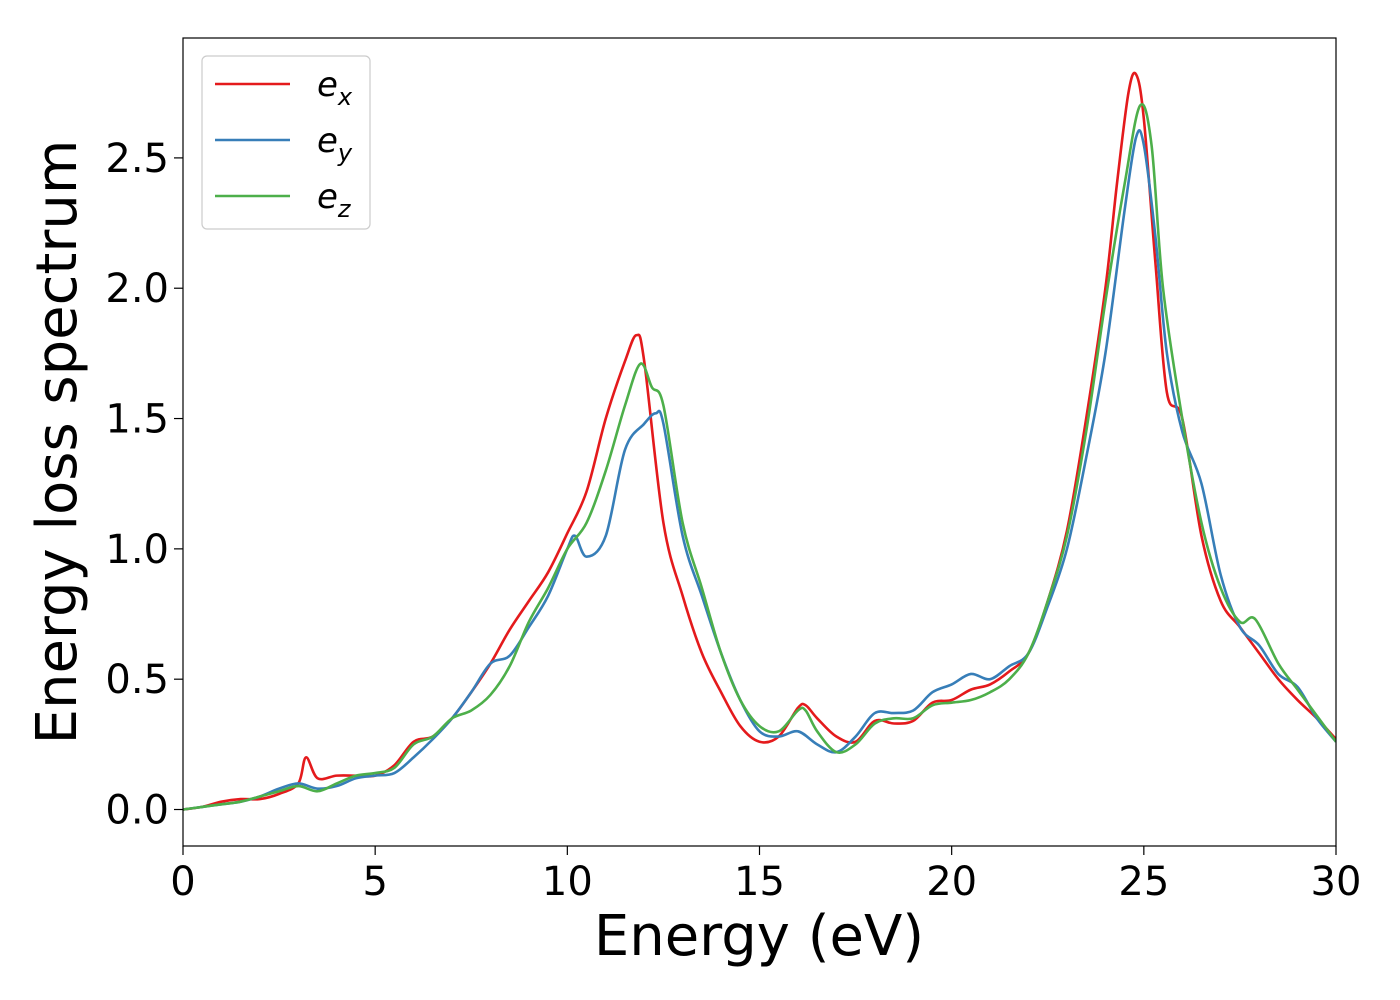 This screenshot has height=1000, width=1400. Describe the element at coordinates (137, 420) in the screenshot. I see `y-tick-label: 1.5` at that location.